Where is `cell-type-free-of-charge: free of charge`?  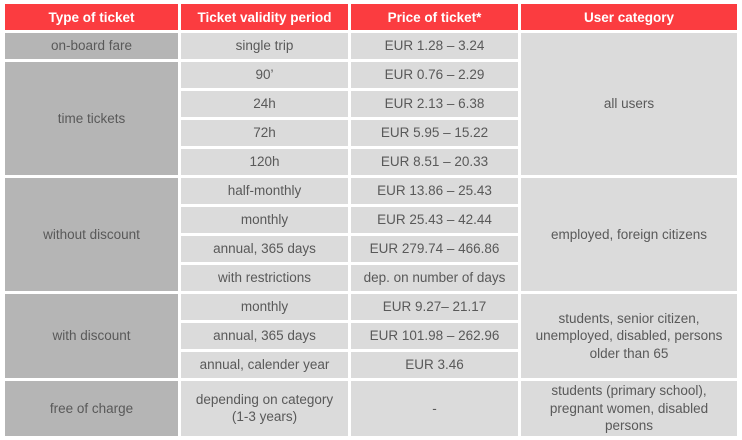
cell-type-free-of-charge: free of charge is located at coordinates (91, 408).